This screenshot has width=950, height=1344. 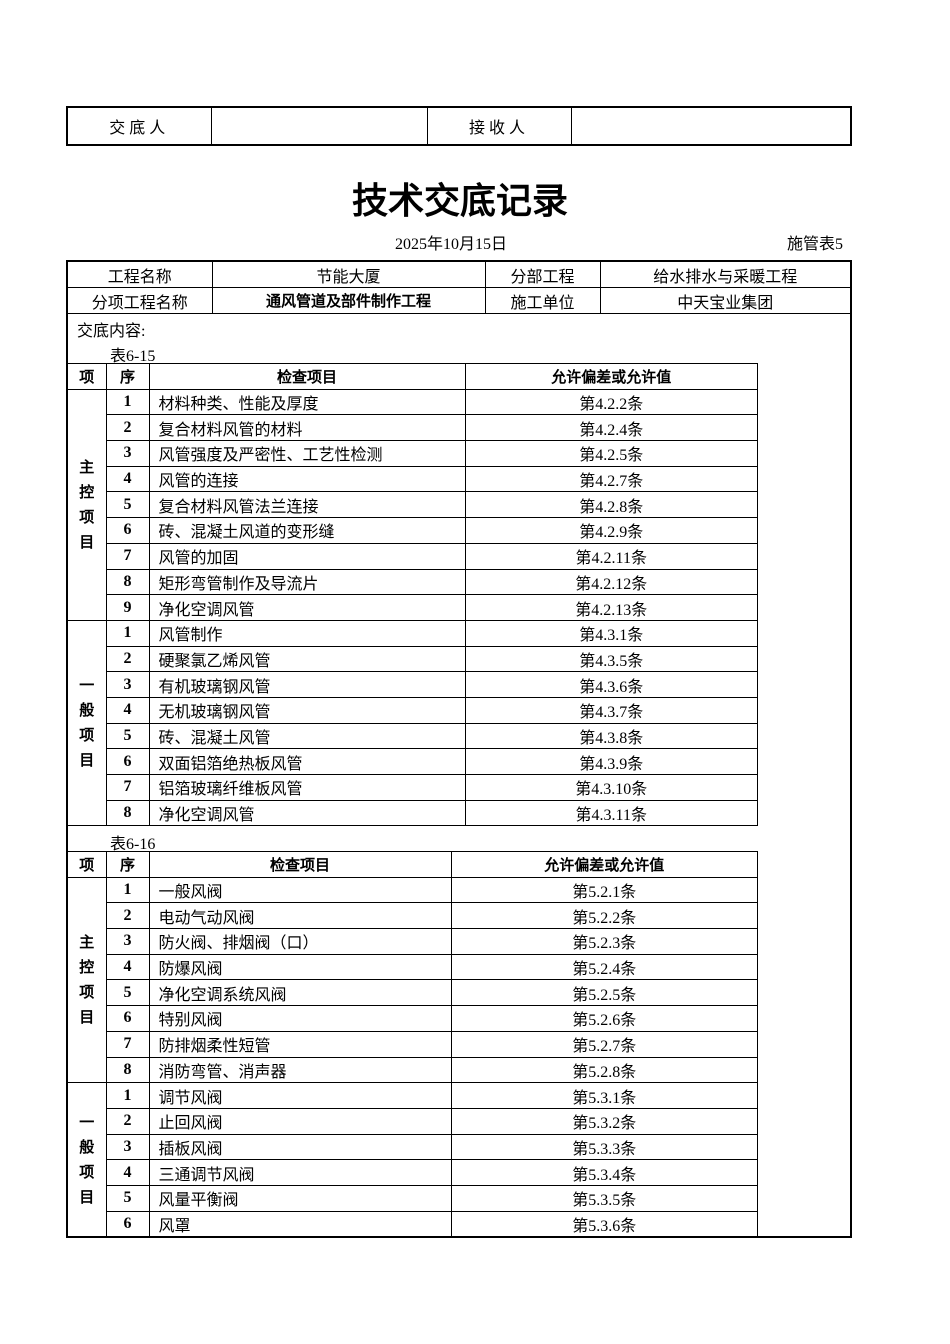 What do you see at coordinates (87, 1159) in the screenshot?
I see `group-label: 一般项目` at bounding box center [87, 1159].